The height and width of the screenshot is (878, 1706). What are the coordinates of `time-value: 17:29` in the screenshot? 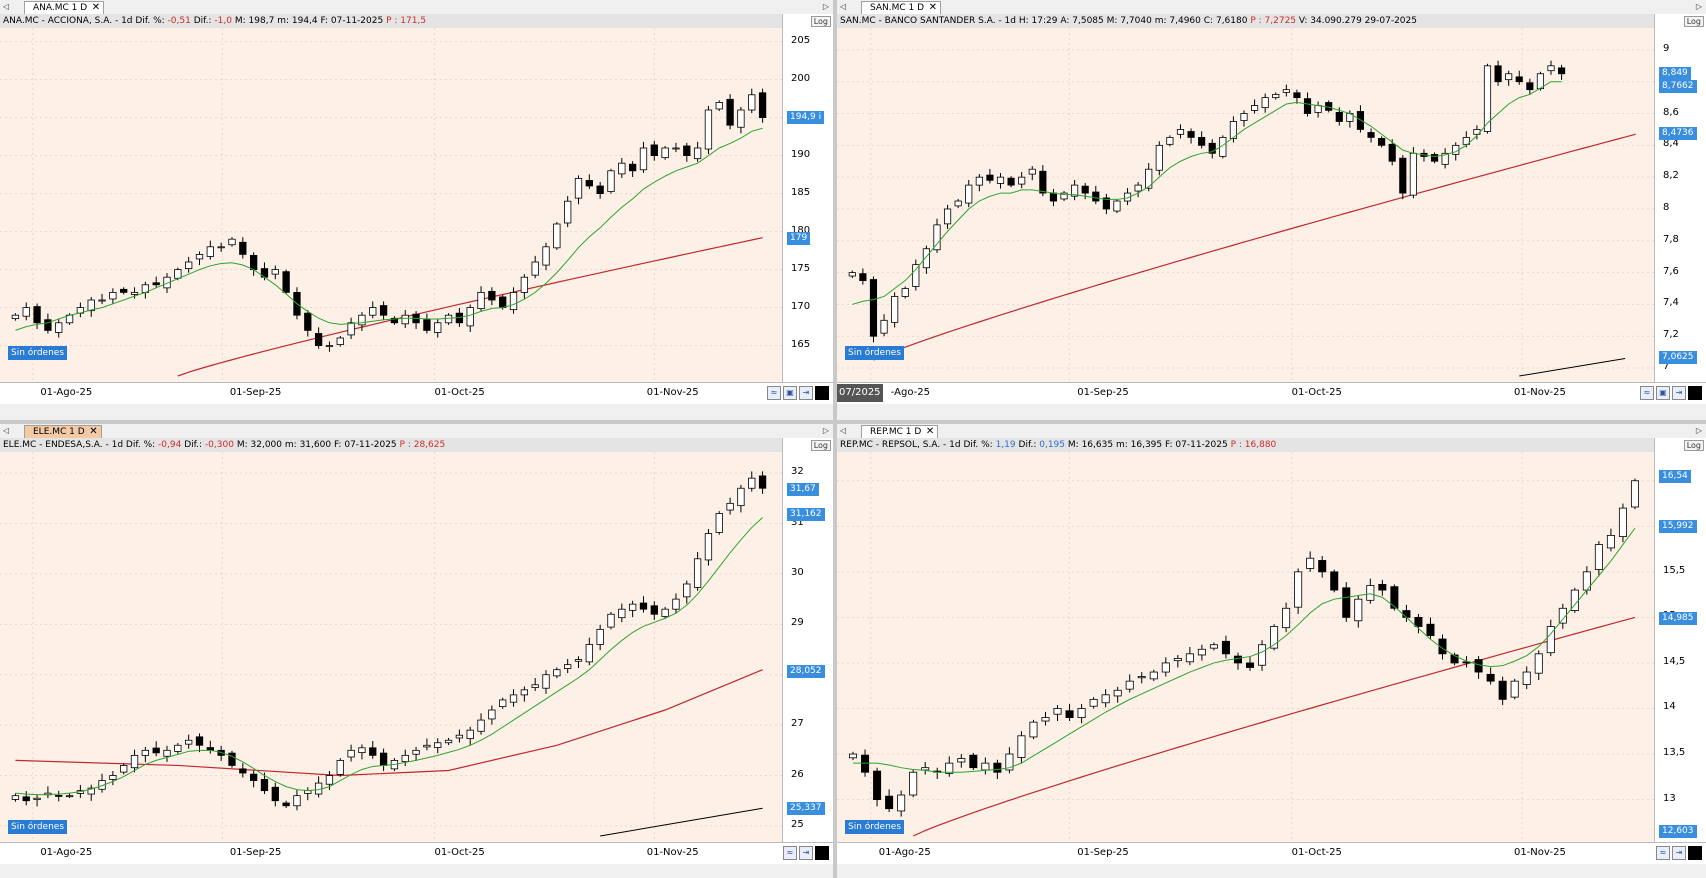 It's located at (1044, 21).